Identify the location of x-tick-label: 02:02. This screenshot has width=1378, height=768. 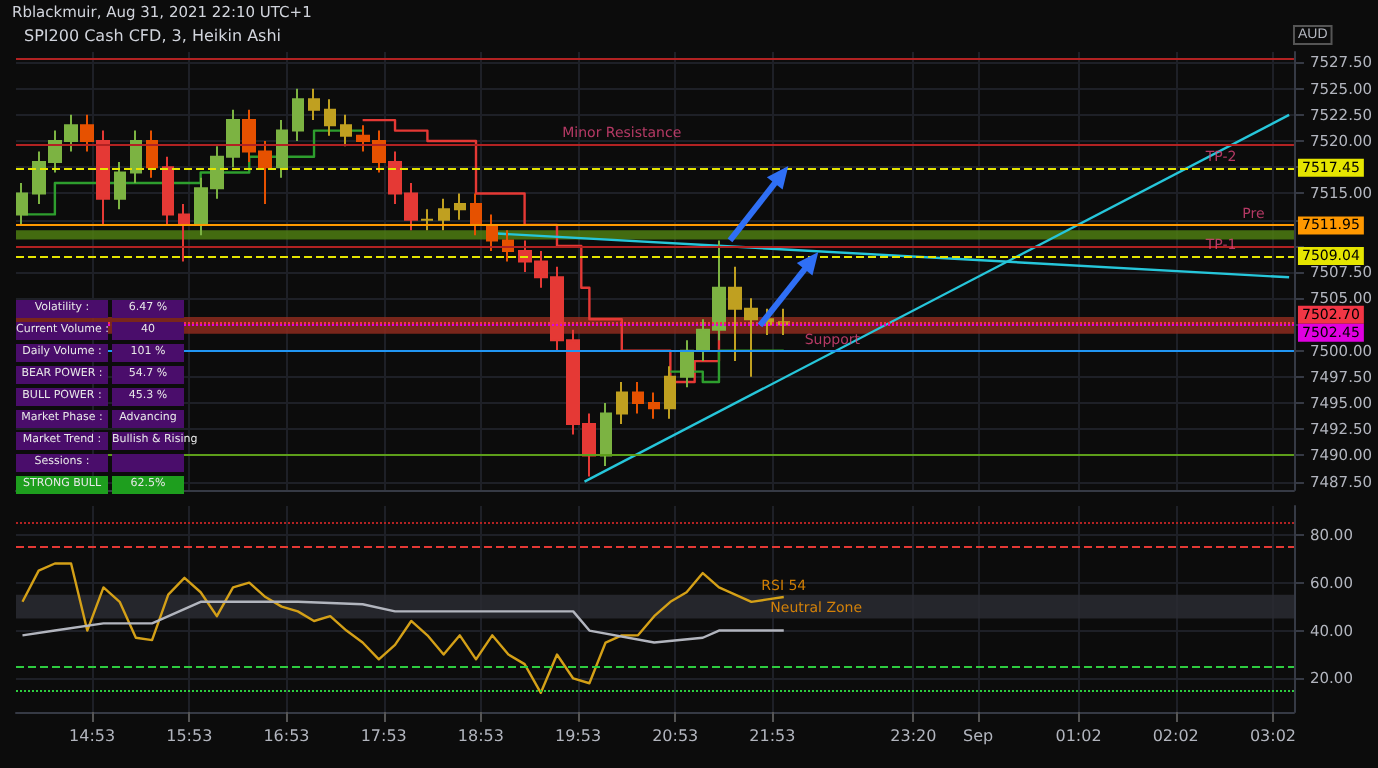
(1175, 736).